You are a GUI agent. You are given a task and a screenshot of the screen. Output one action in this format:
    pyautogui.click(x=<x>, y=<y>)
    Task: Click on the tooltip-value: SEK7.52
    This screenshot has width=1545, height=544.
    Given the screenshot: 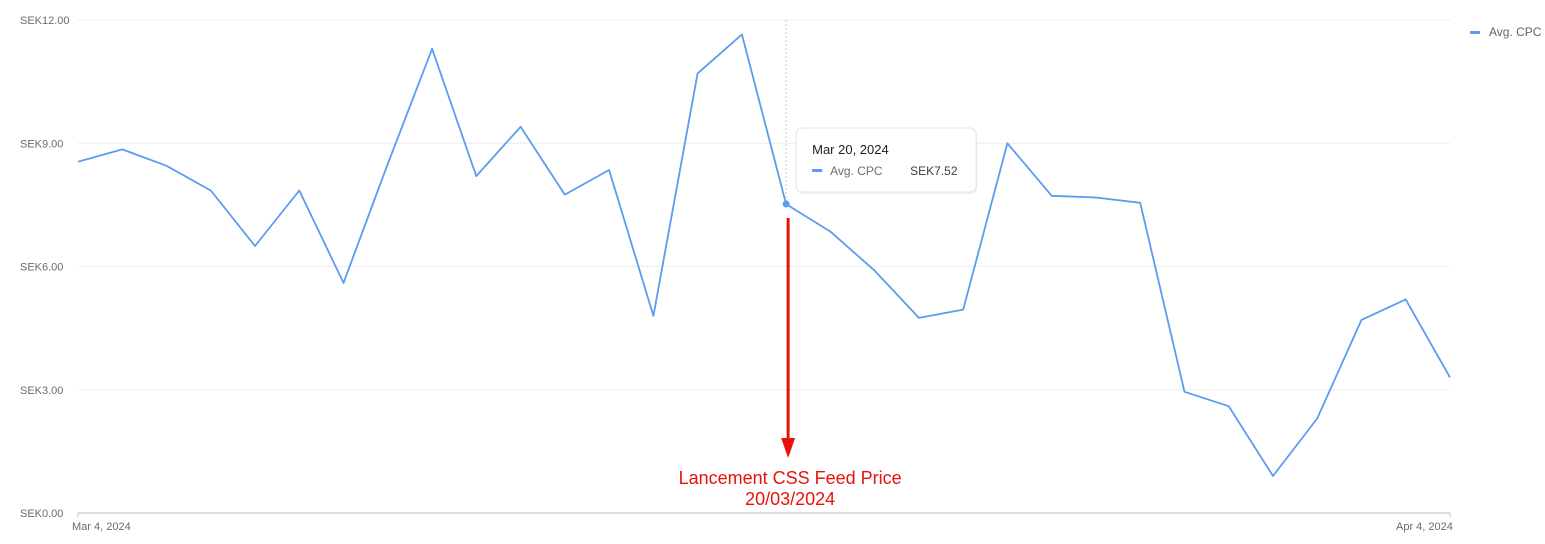 What is the action you would take?
    pyautogui.click(x=934, y=171)
    